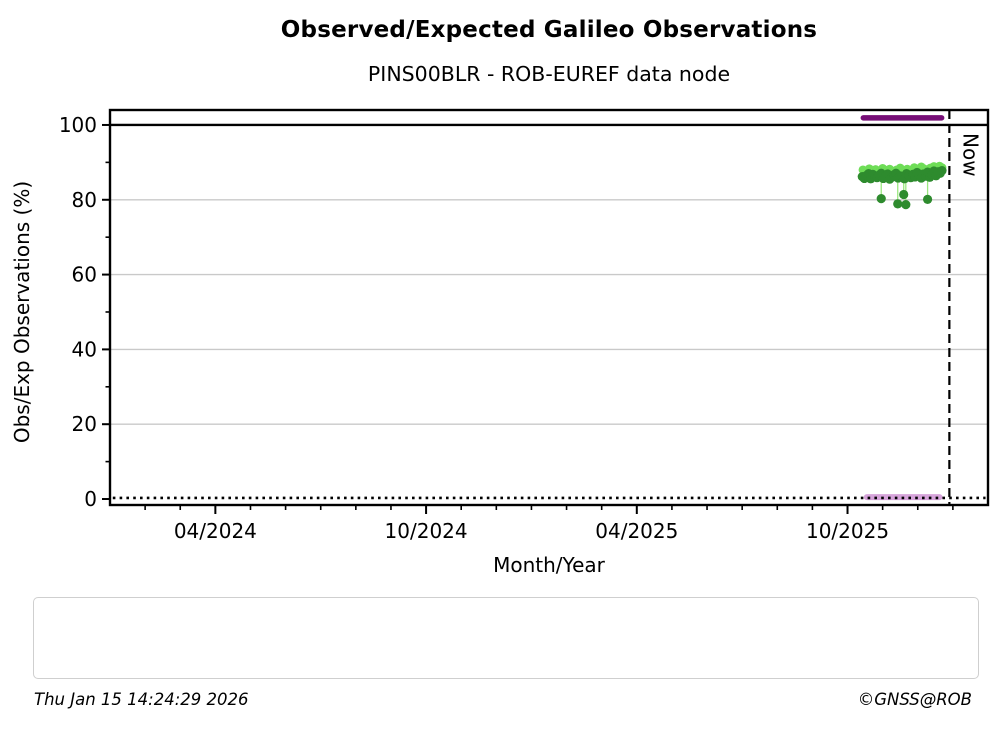 The width and height of the screenshot is (1008, 734). Describe the element at coordinates (90, 499) in the screenshot. I see `y-tick-label: 0` at that location.